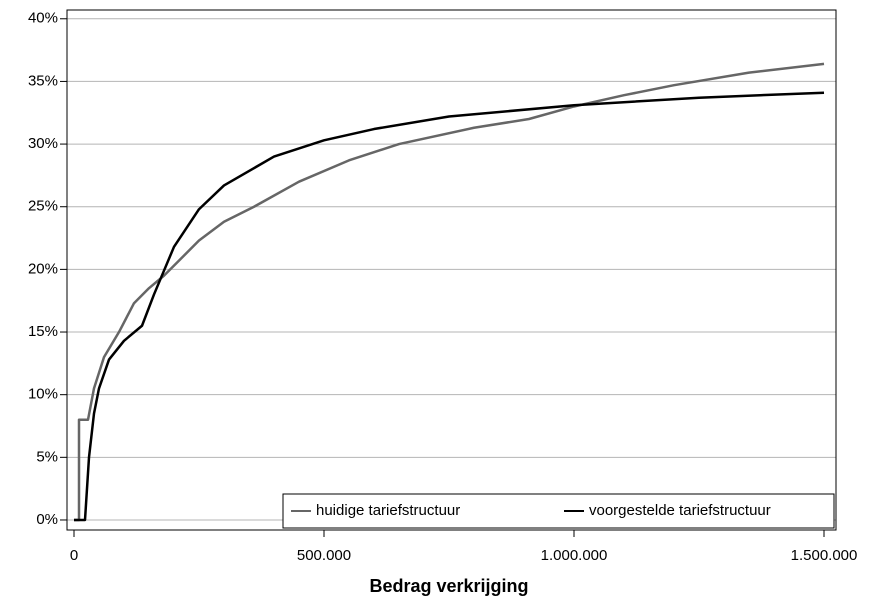  Describe the element at coordinates (47, 519) in the screenshot. I see `y-tick-label: 0%` at that location.